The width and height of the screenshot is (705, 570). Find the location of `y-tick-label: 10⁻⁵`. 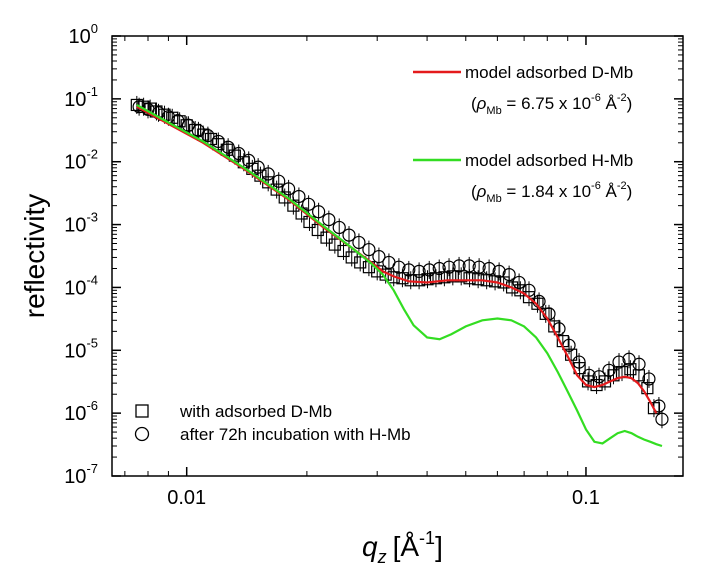

y-tick-label: 10⁻⁵ is located at coordinates (81, 348).